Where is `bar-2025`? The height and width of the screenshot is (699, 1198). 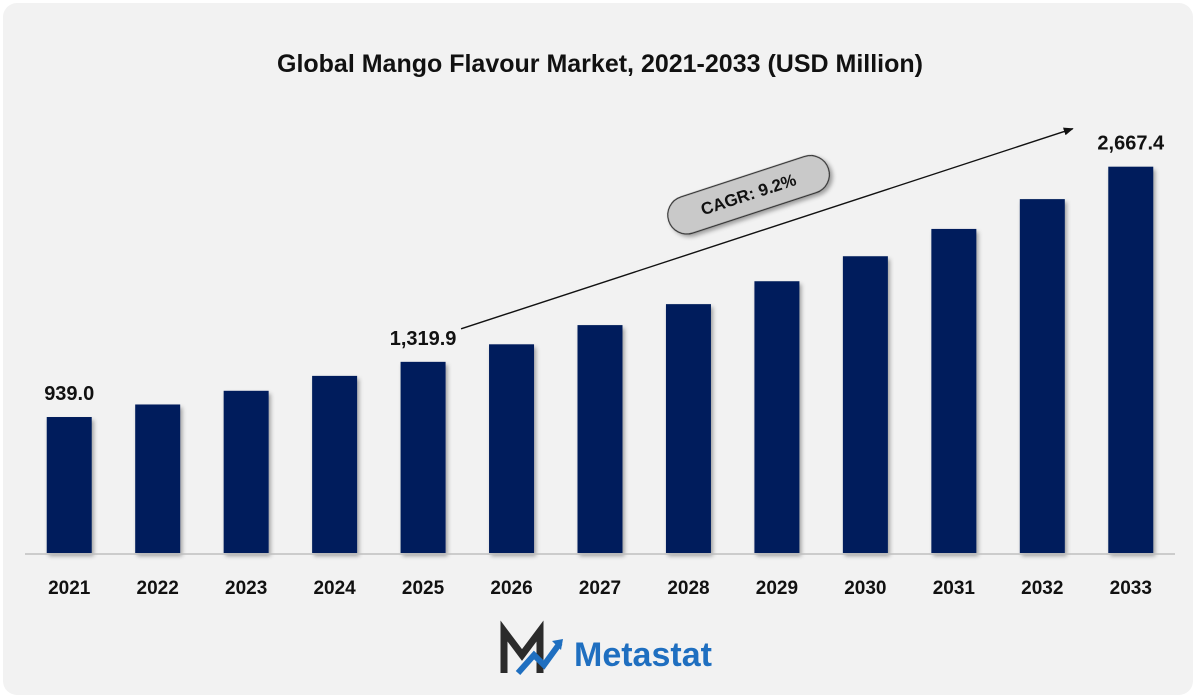
bar-2025 is located at coordinates (423, 457).